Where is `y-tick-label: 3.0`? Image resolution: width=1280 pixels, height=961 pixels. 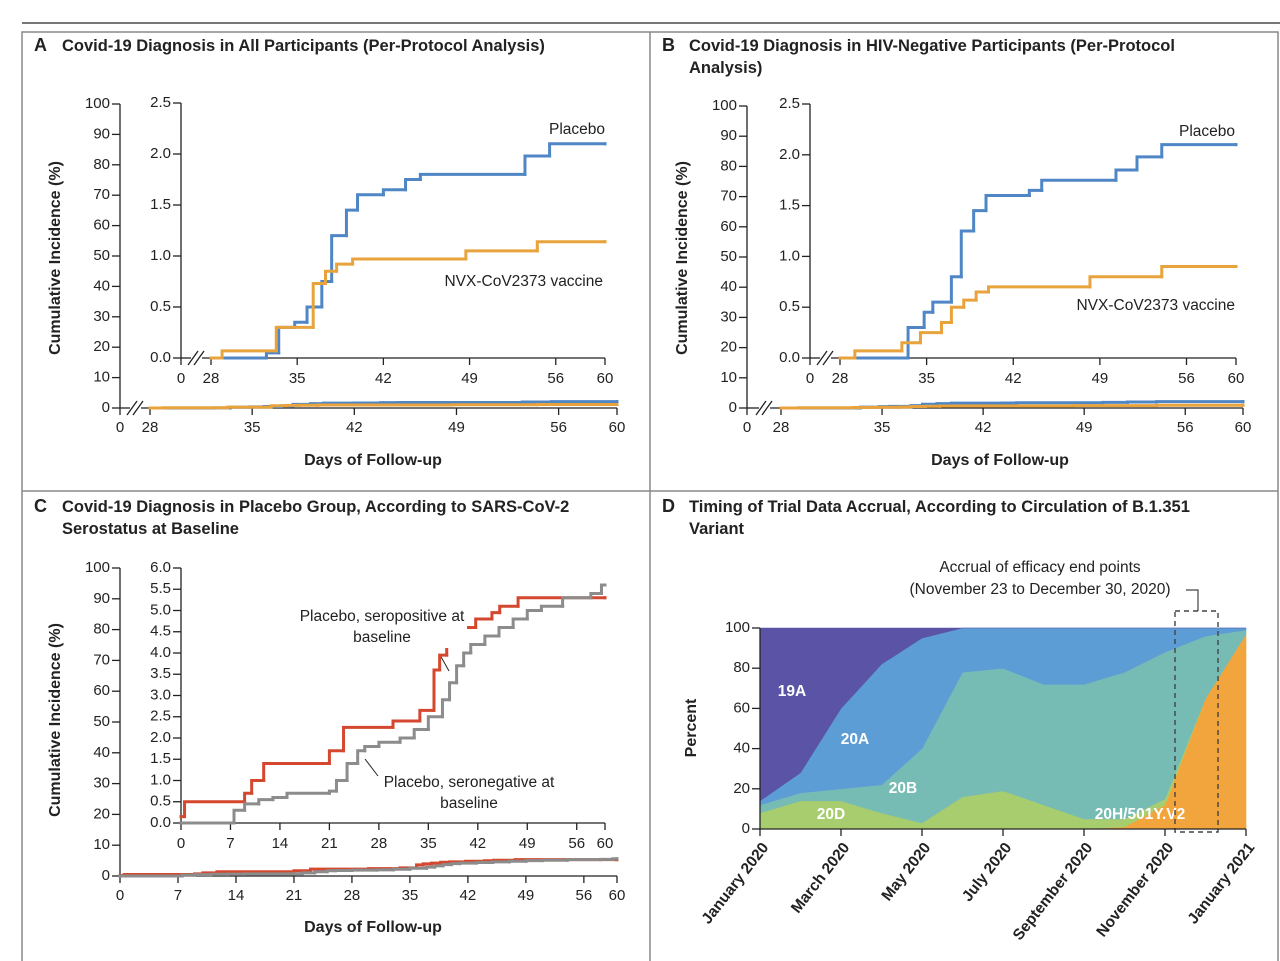
y-tick-label: 3.0 is located at coordinates (160, 694).